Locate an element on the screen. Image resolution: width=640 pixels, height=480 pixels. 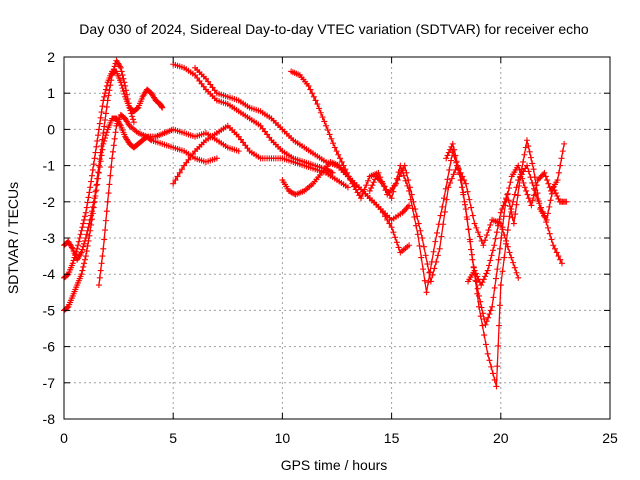
y-tick-label: -8 is located at coordinates (49, 419).